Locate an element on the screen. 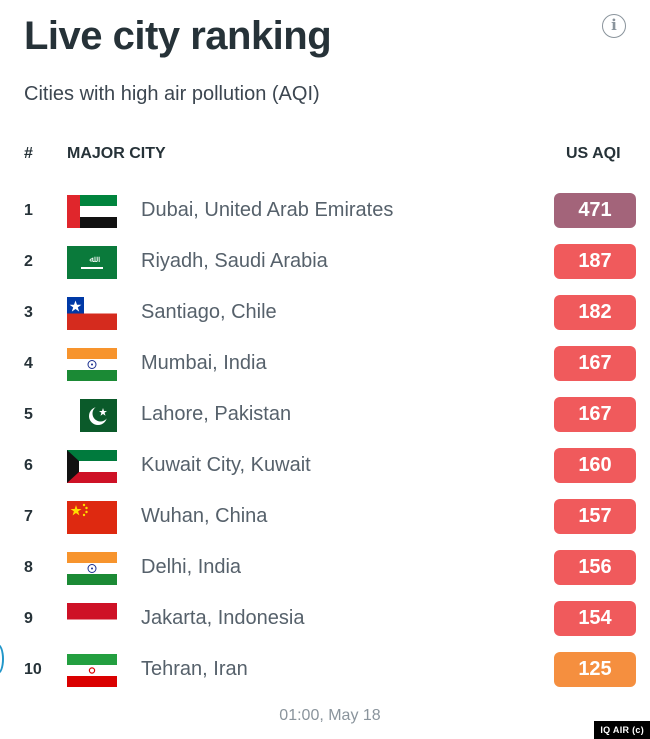 This screenshot has height=739, width=650. rank-number: 2 is located at coordinates (28, 261).